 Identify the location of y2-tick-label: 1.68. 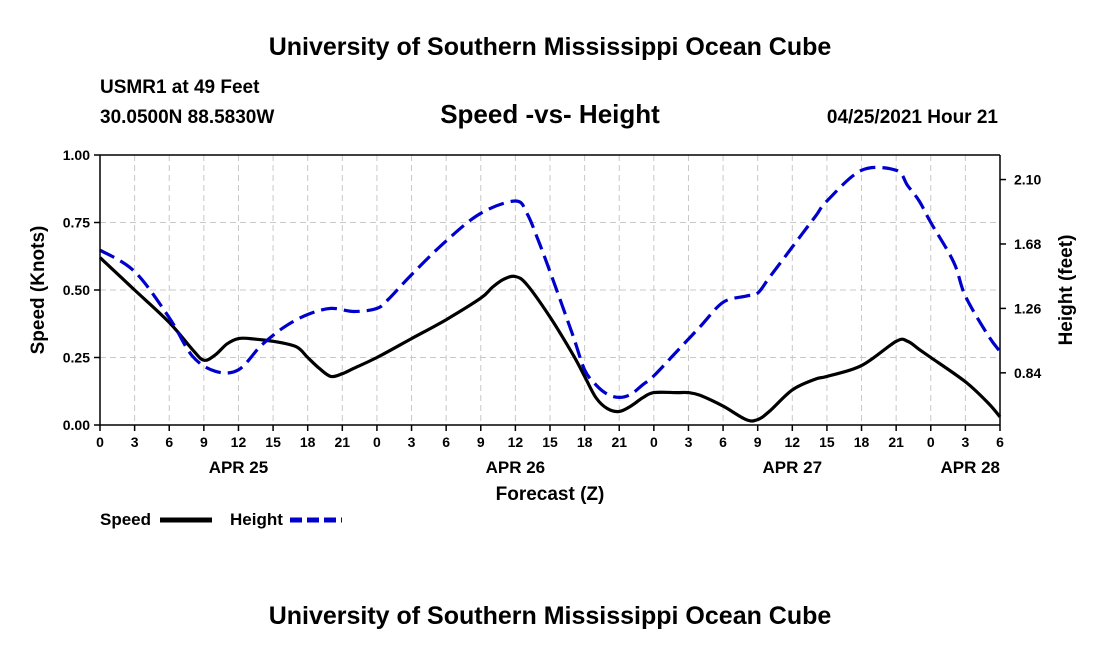
(1027, 244).